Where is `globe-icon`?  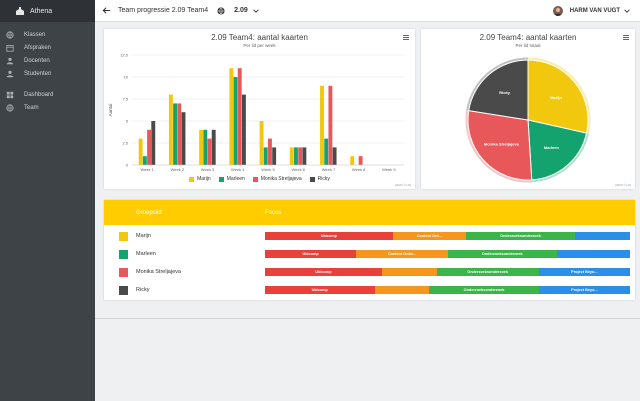 globe-icon is located at coordinates (221, 10).